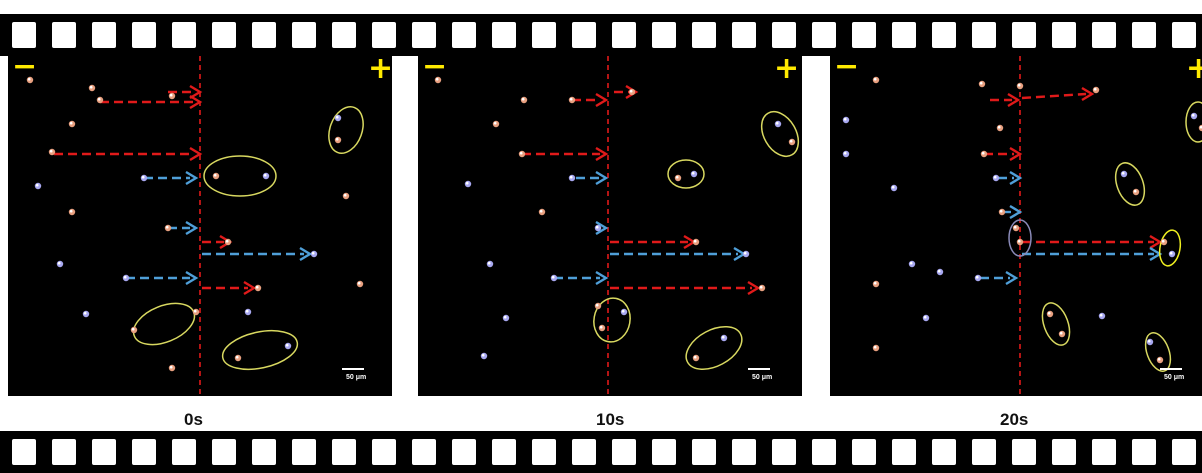 Image resolution: width=1202 pixels, height=473 pixels. What do you see at coordinates (610, 419) in the screenshot?
I see `time-label-10s: 10s` at bounding box center [610, 419].